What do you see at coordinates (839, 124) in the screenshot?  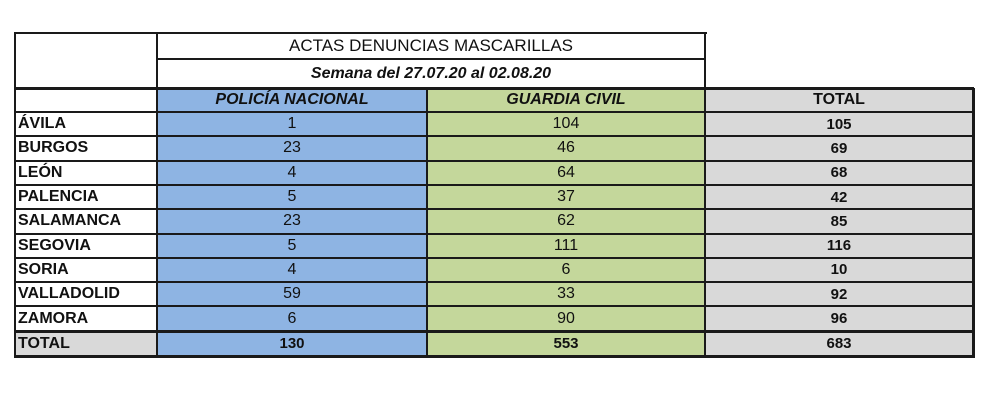 I see `total-cell: 105` at bounding box center [839, 124].